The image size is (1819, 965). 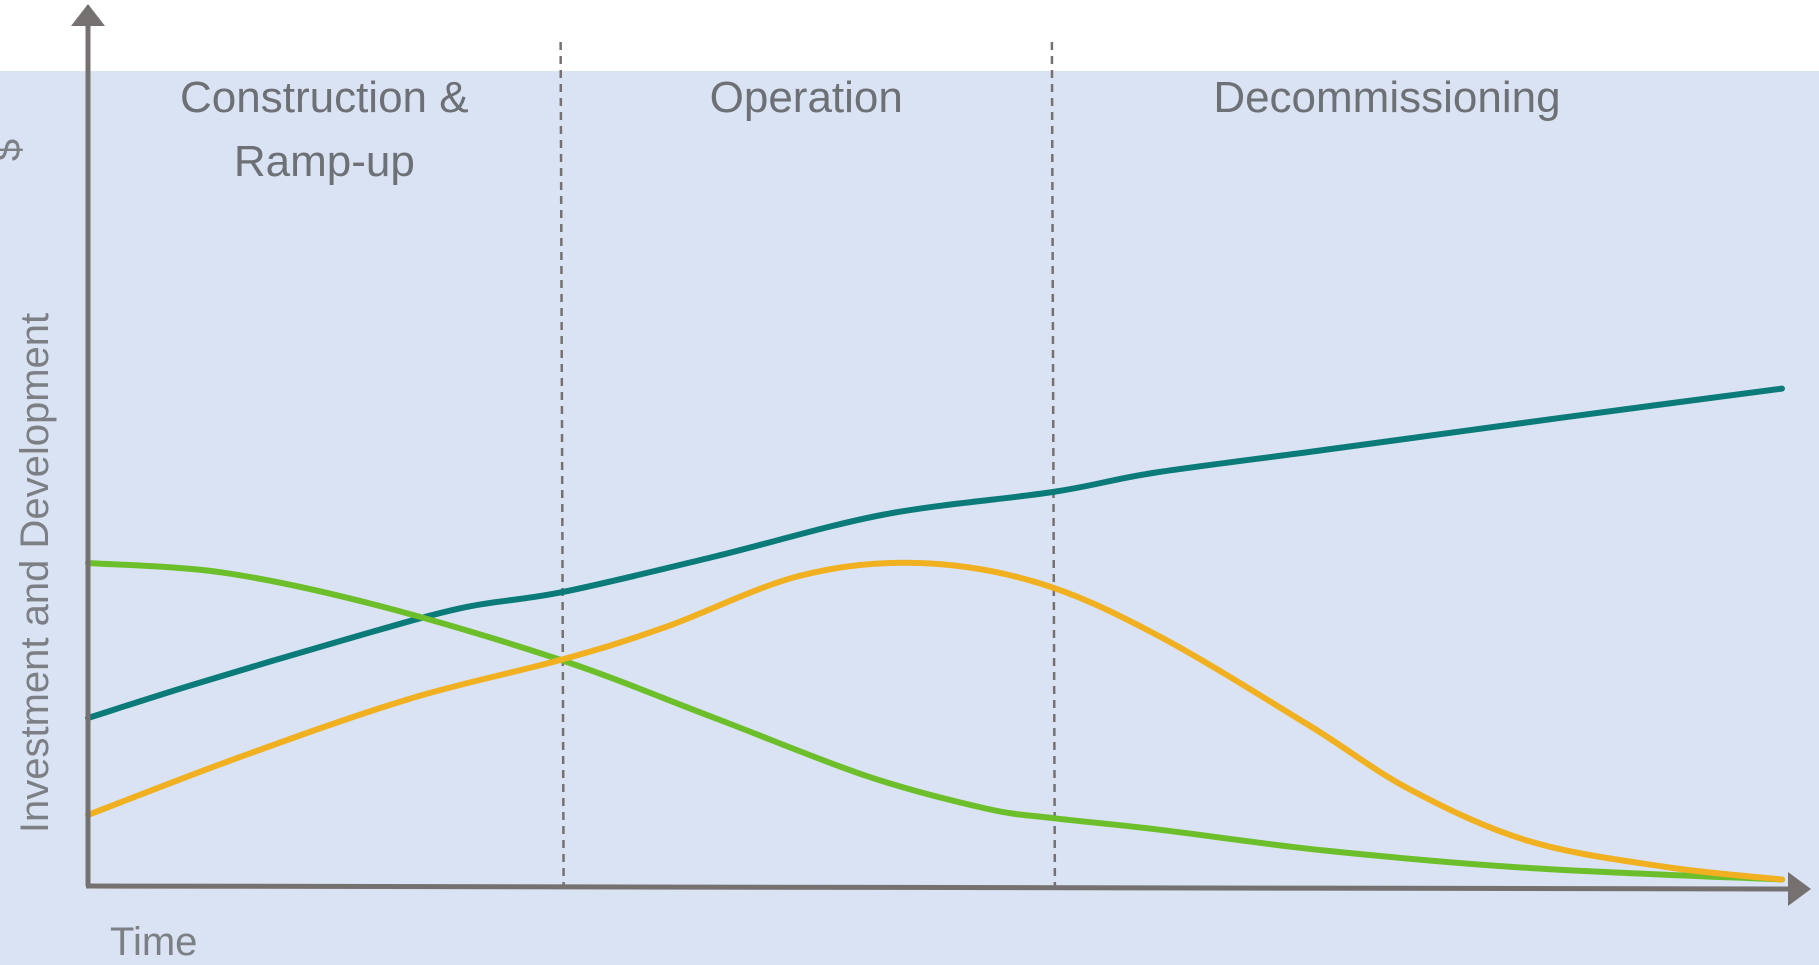 I want to click on phase-label-1-line-1: Construction &, so click(x=324, y=97).